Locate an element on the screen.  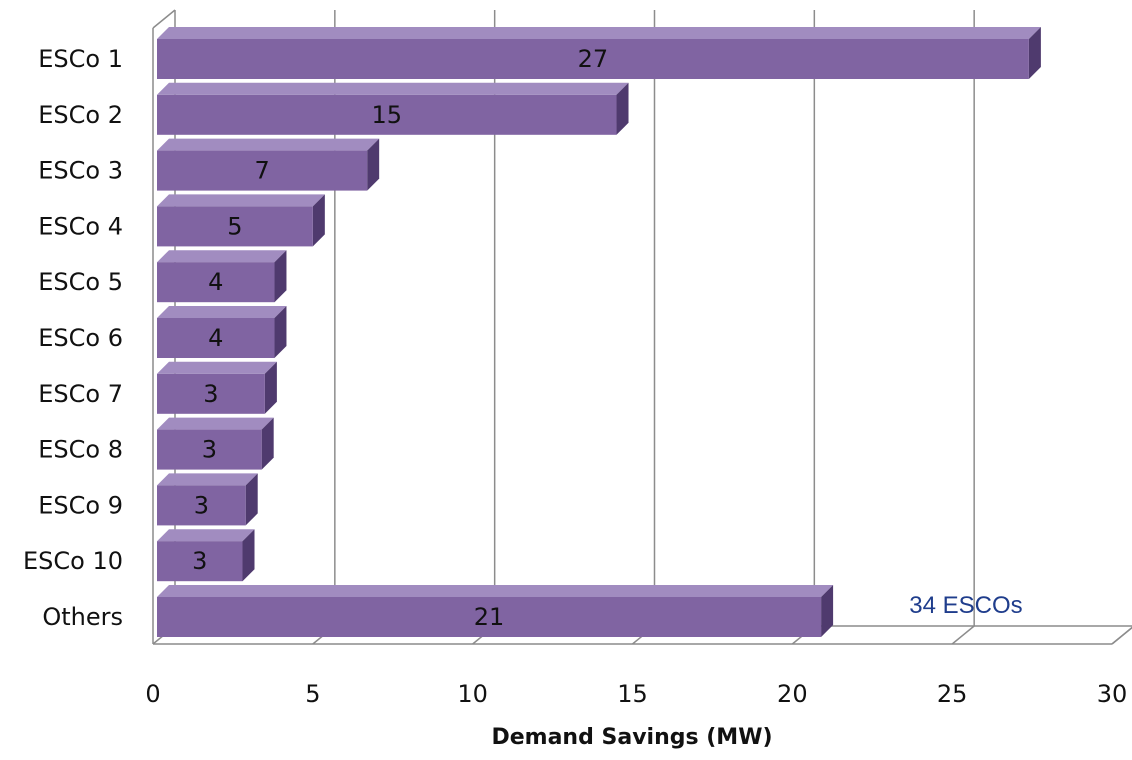
bar-data-label: 27 is located at coordinates (593, 59).